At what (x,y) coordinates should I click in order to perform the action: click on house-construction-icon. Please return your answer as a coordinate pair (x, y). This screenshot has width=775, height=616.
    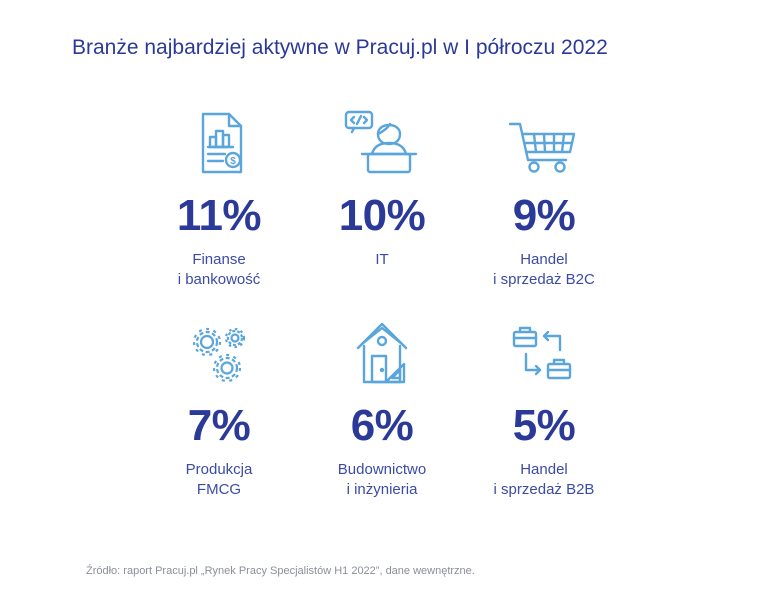
    Looking at the image, I should click on (382, 353).